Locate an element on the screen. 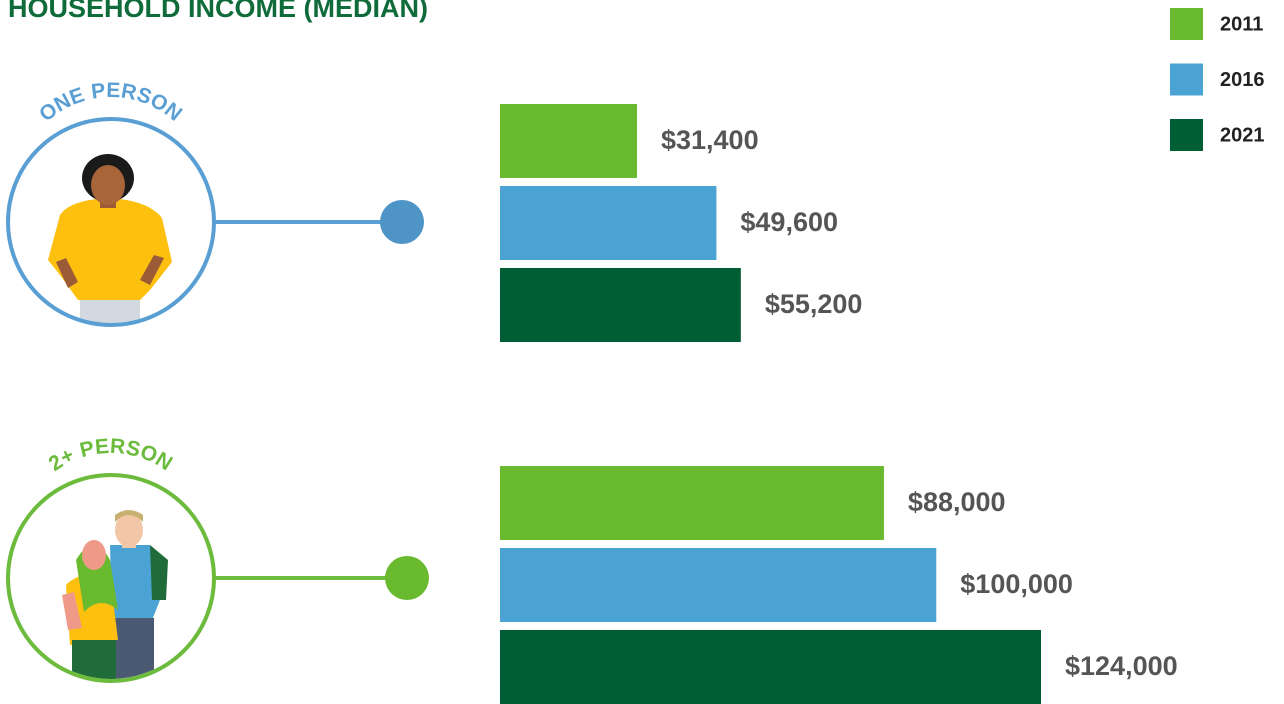  value-label: $100,000 is located at coordinates (1016, 584).